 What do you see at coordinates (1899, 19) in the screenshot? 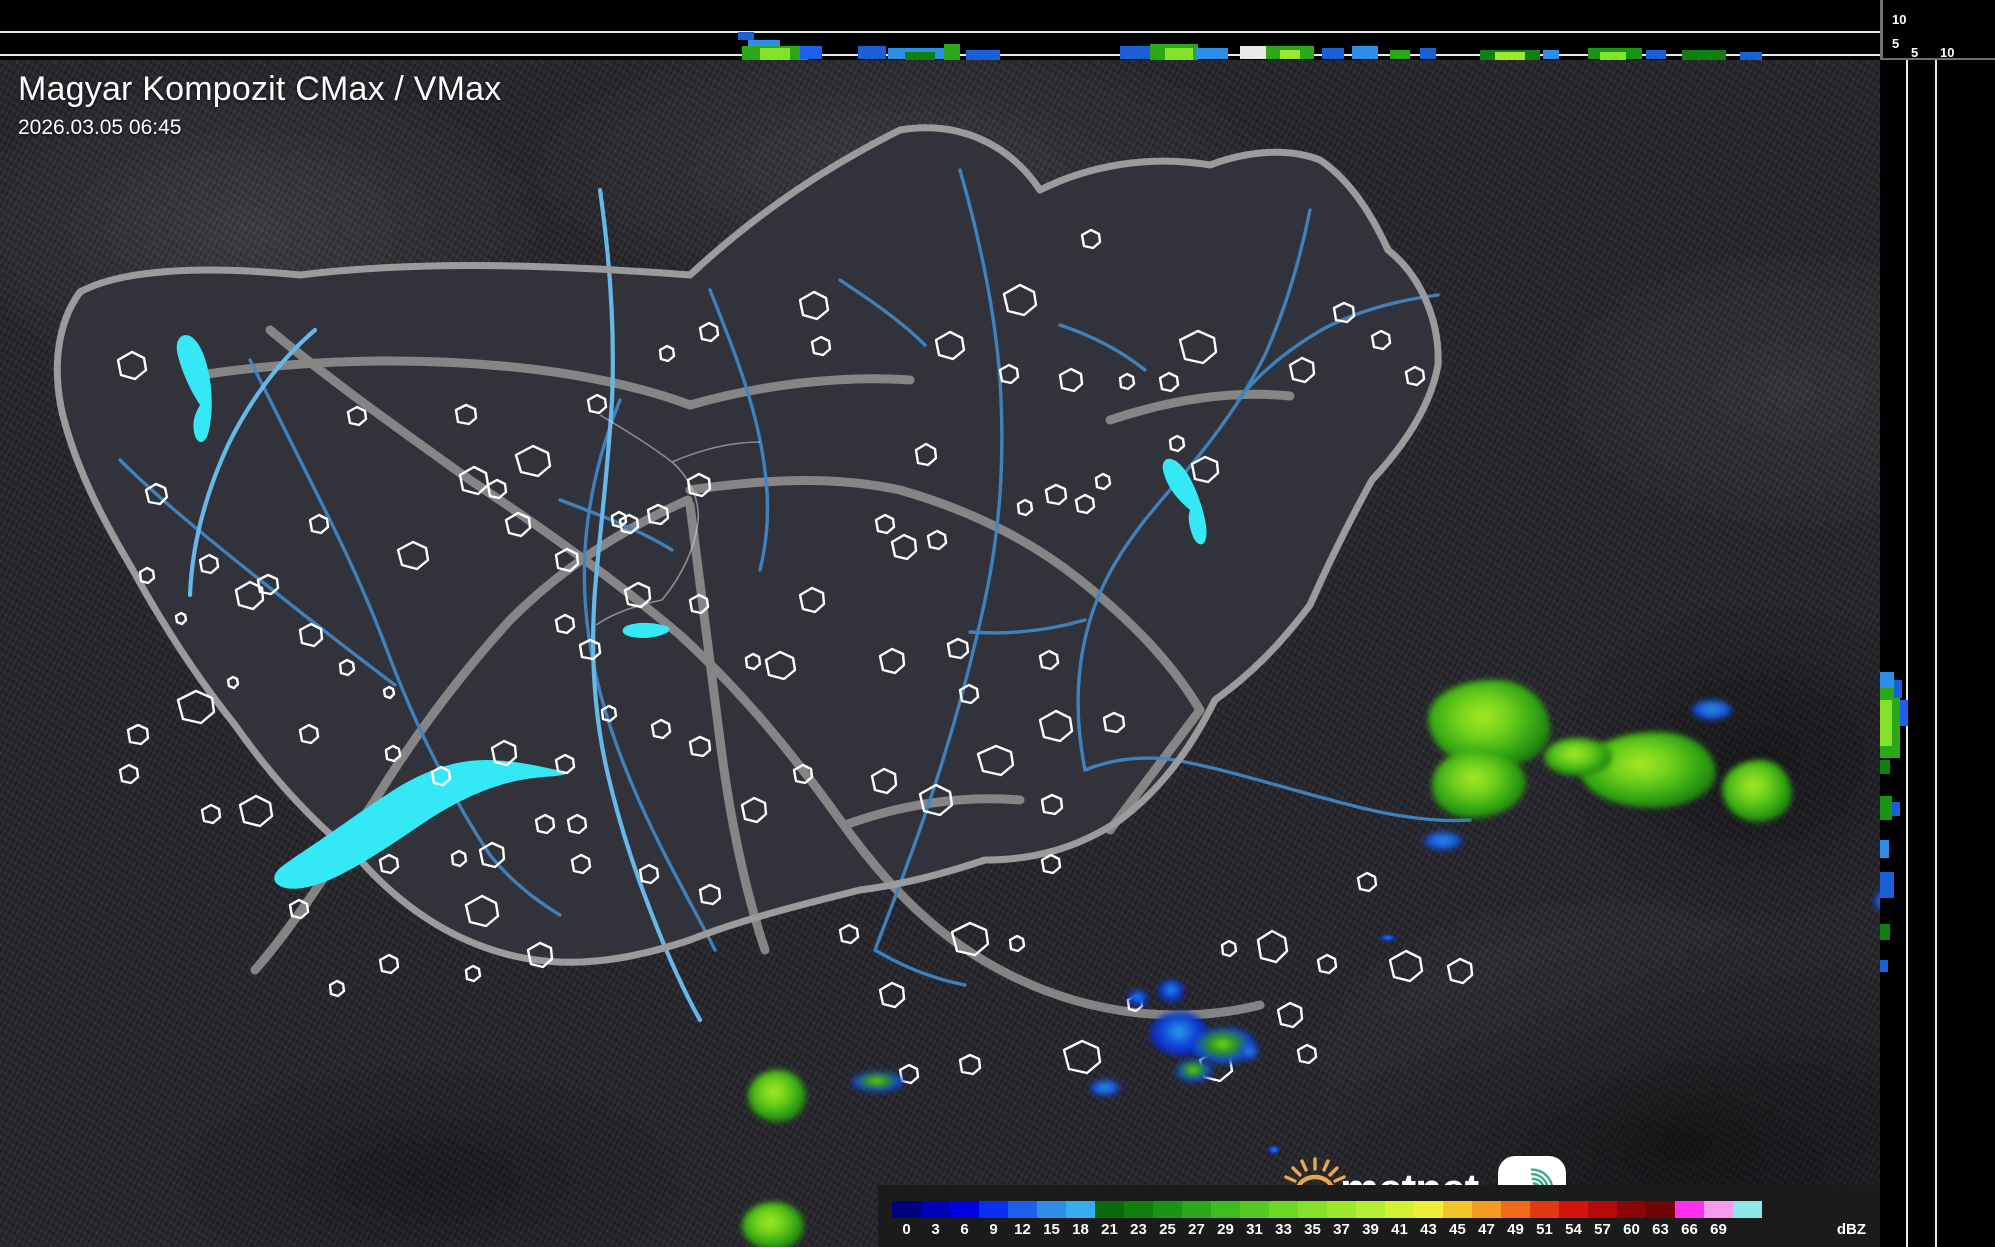
I see `height-tick-10: 10` at bounding box center [1899, 19].